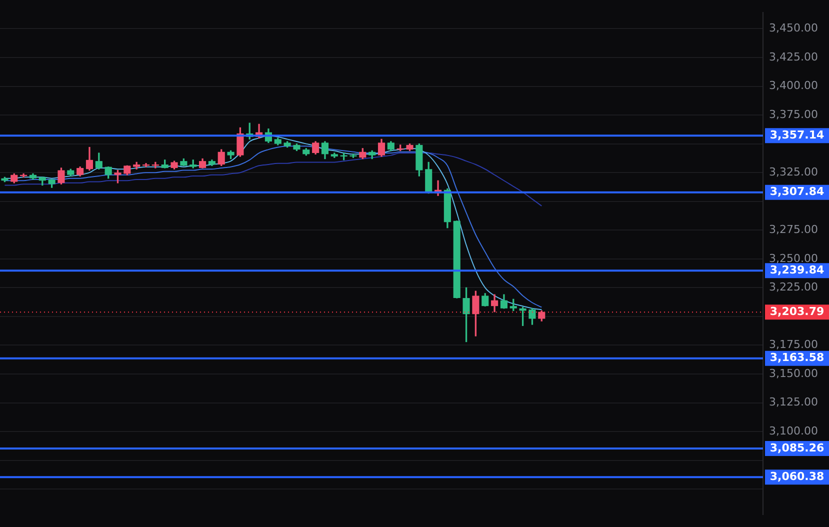  Describe the element at coordinates (793, 373) in the screenshot. I see `y-tick-label: 3,150.00` at that location.